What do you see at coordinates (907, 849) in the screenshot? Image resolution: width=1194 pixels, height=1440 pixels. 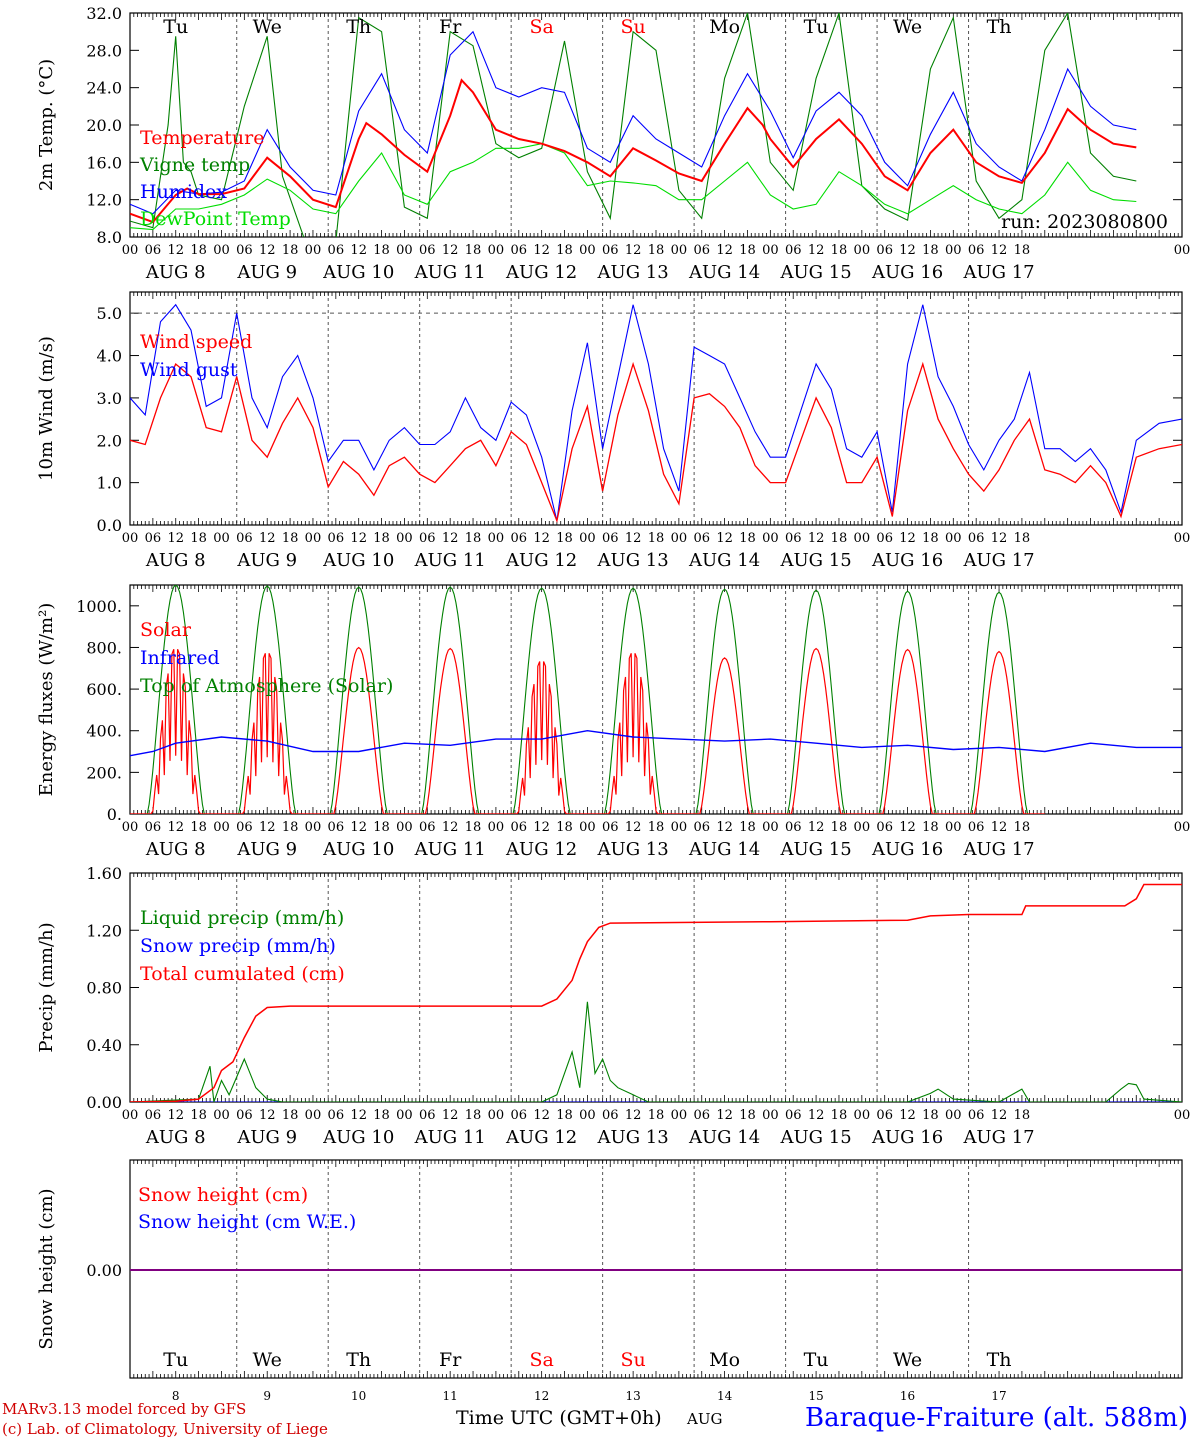 I see `x-date-label: AUG 16` at bounding box center [907, 849].